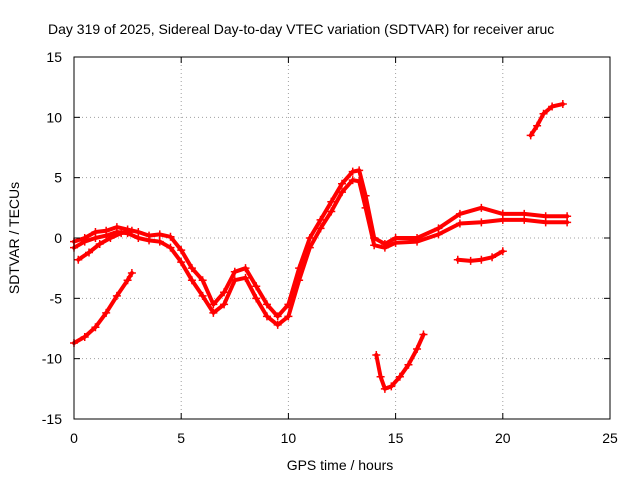  Describe the element at coordinates (14, 238) in the screenshot. I see `y-axis-title: SDTVAR / TECUs` at that location.